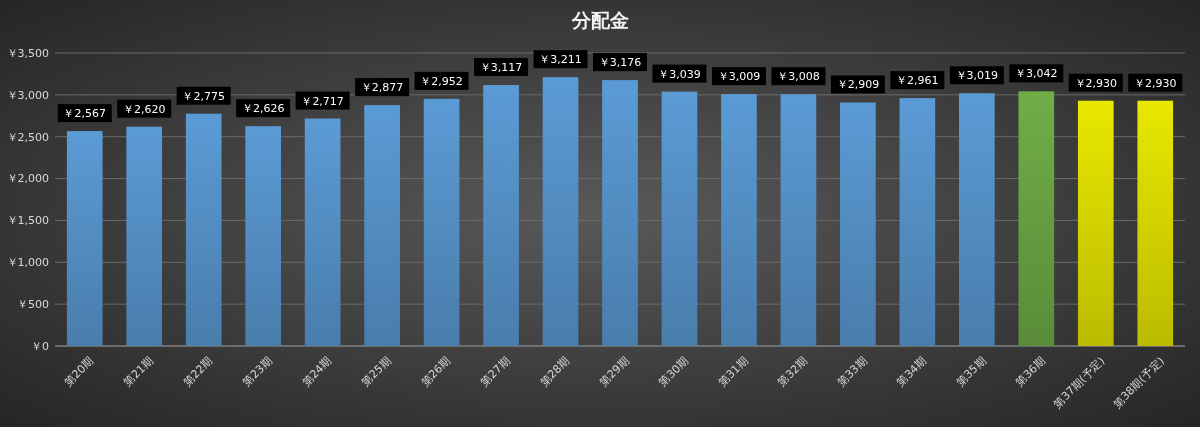 This screenshot has height=427, width=1200. I want to click on data-label: ￥3,009, so click(739, 77).